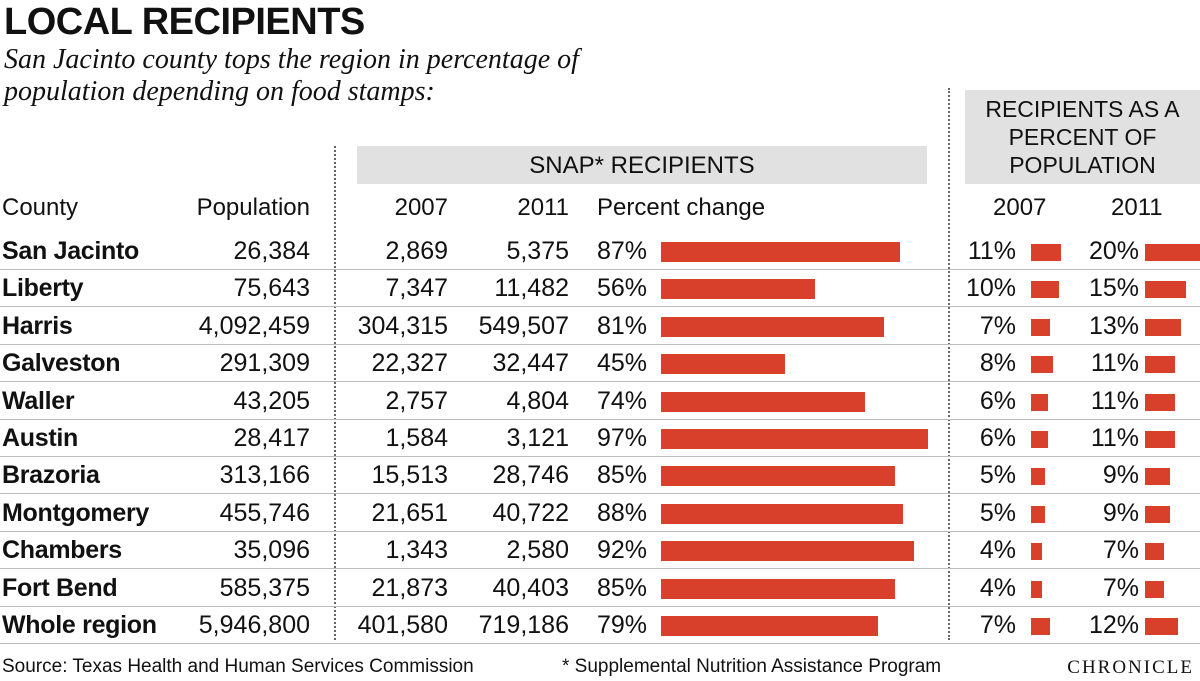  What do you see at coordinates (1137, 207) in the screenshot?
I see `col-header-pct-2011: 2011` at bounding box center [1137, 207].